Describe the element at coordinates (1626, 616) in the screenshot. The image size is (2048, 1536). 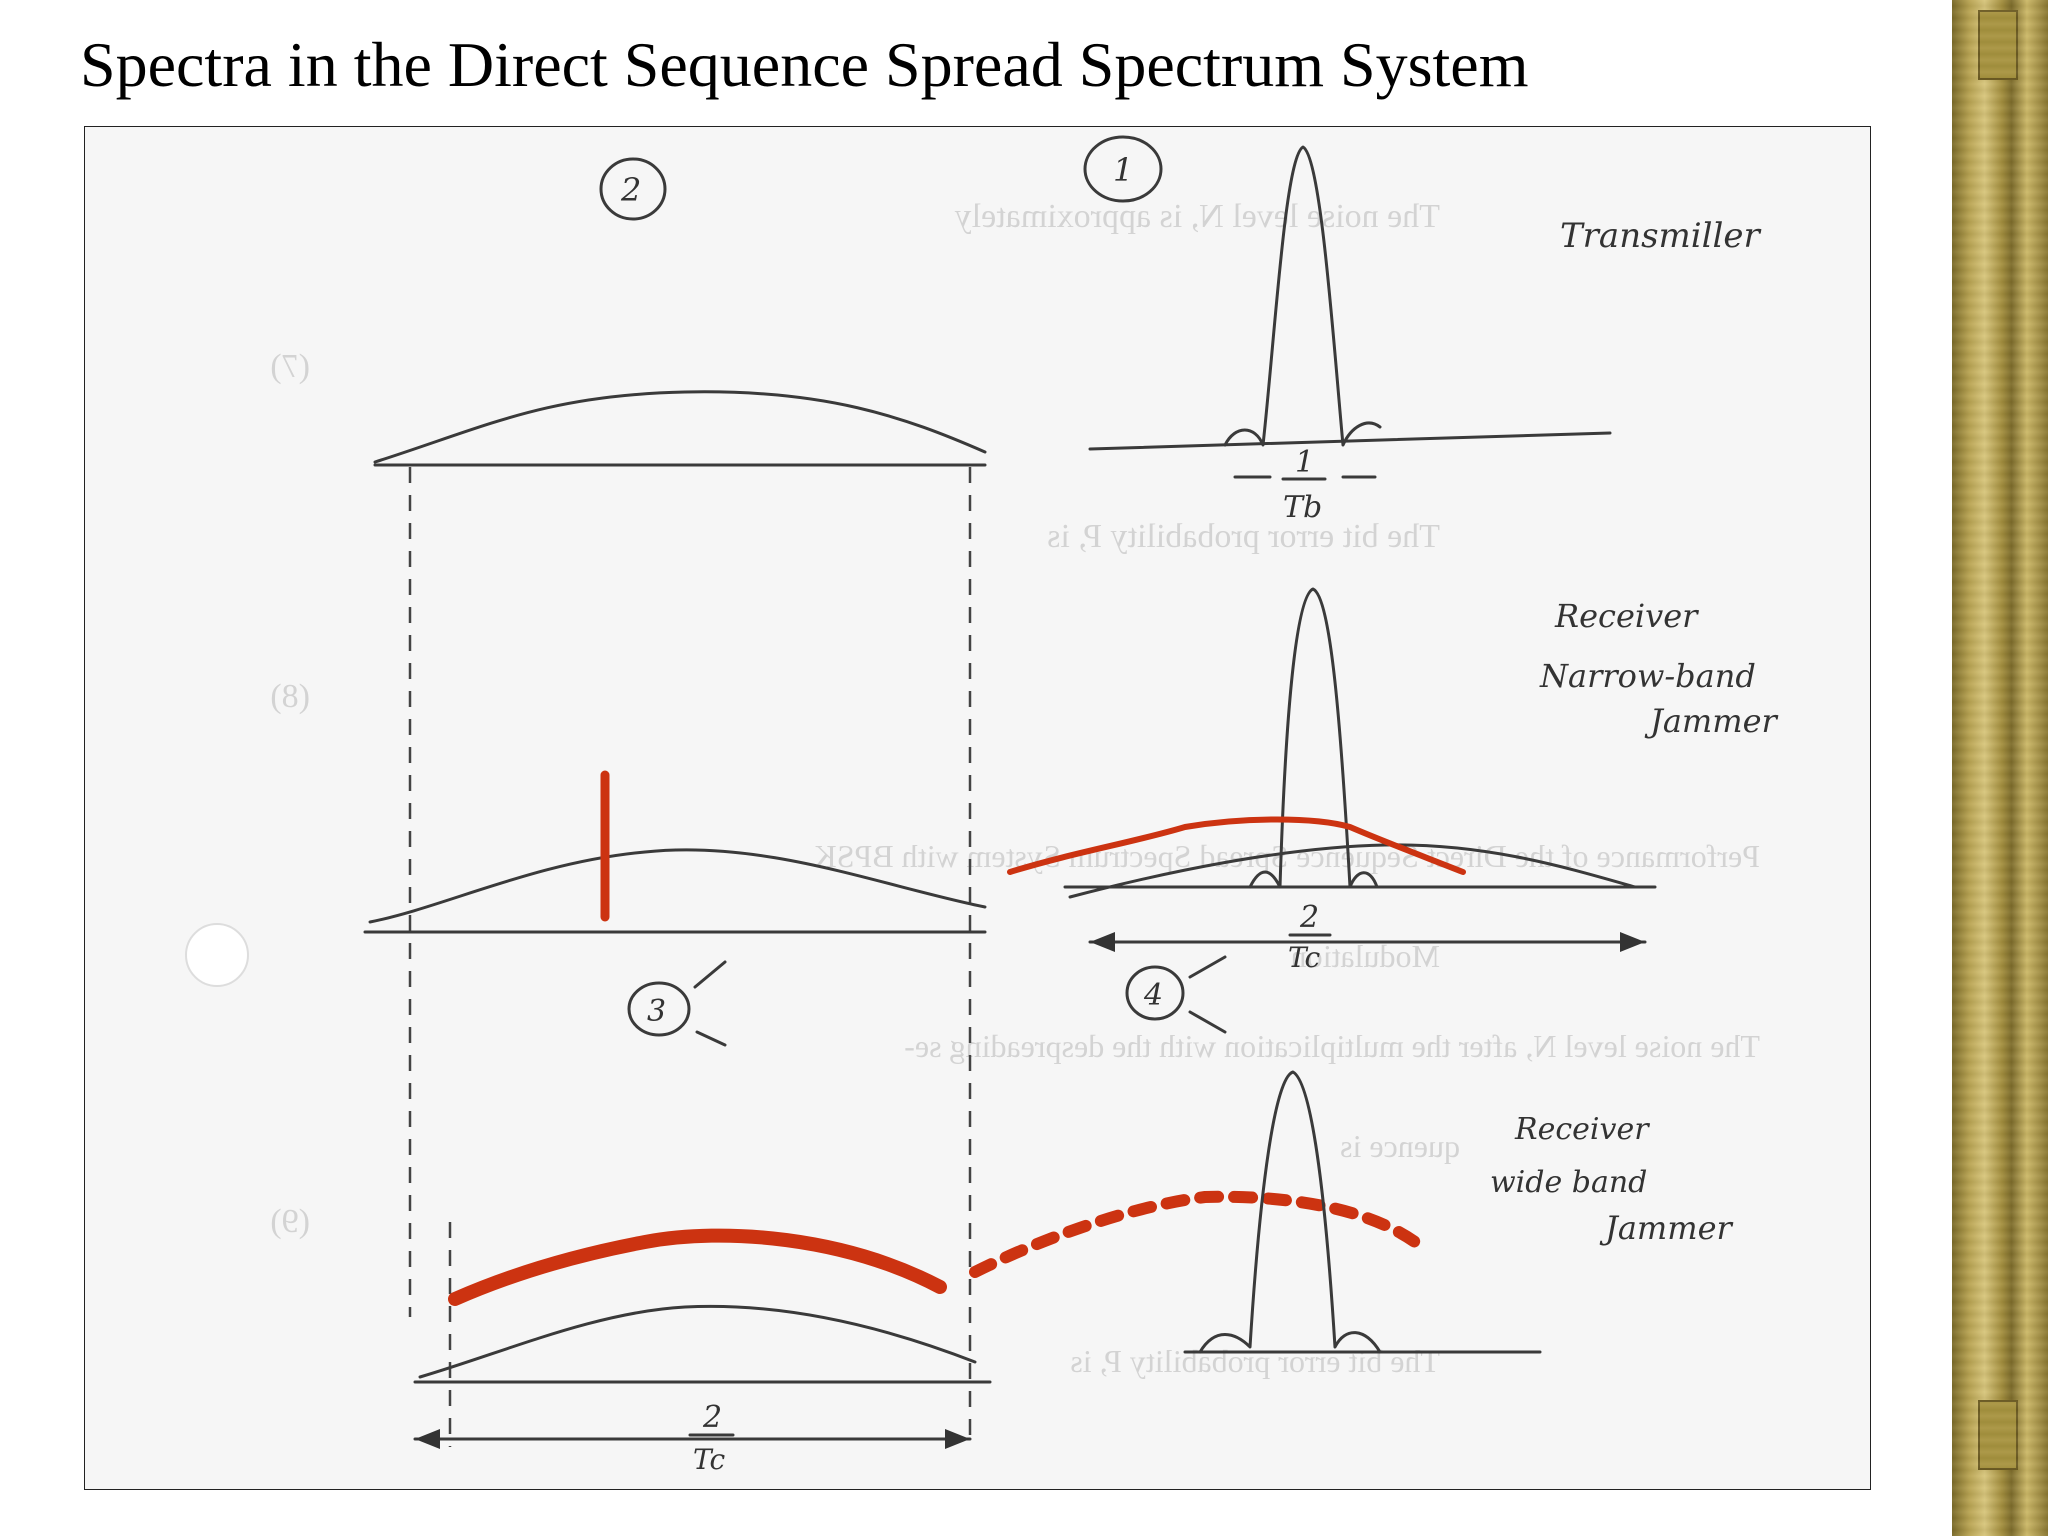
I see `label-receiver-narrow: Receiver` at that location.